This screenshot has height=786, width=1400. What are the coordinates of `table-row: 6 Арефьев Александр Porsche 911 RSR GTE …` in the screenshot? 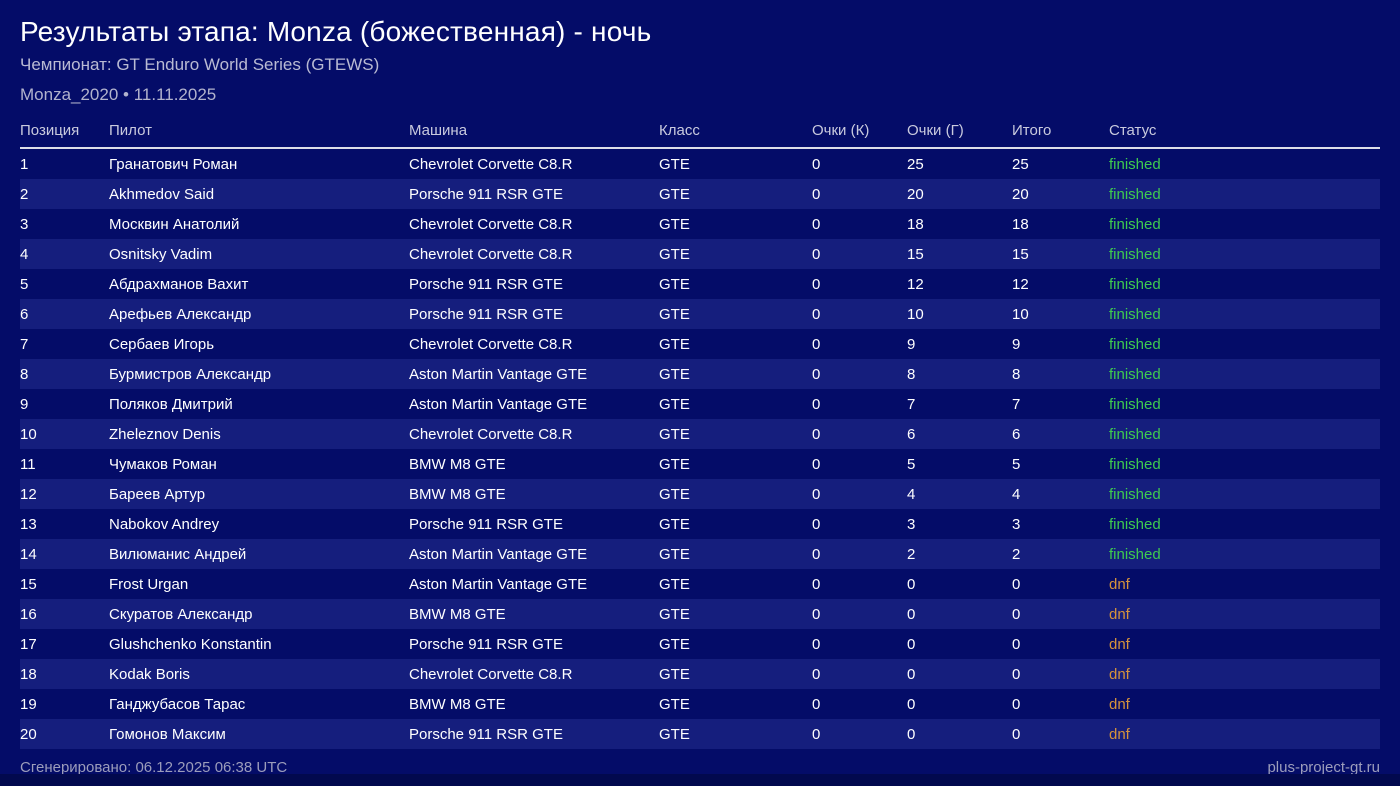 It's located at (700, 314).